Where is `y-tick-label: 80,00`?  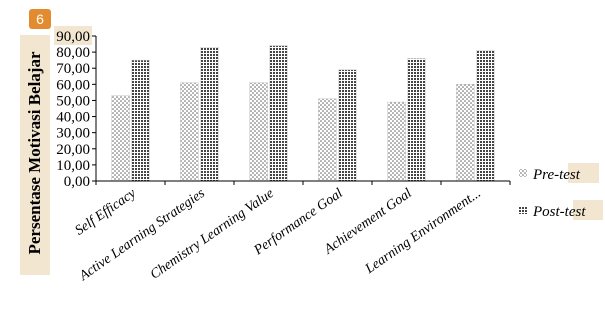 y-tick-label: 80,00 is located at coordinates (73, 53).